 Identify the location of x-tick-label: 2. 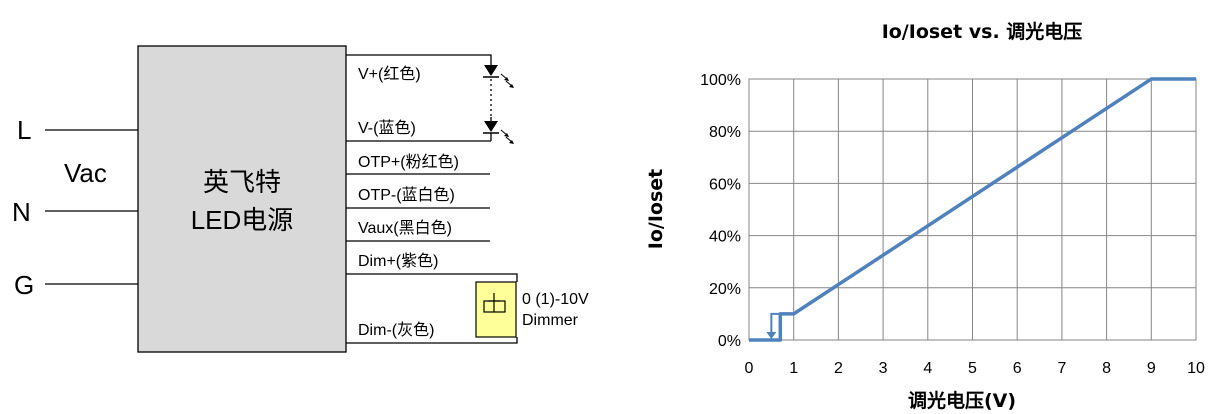
(838, 368).